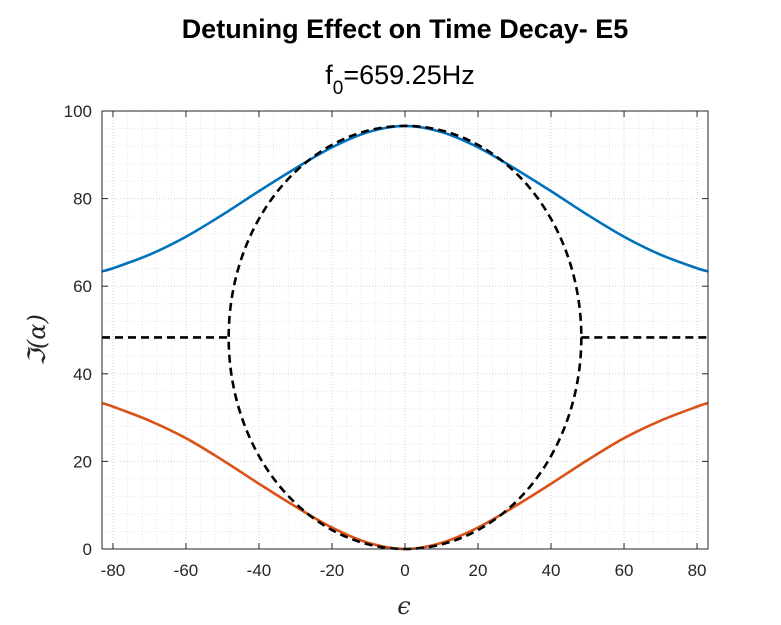 The width and height of the screenshot is (781, 625). I want to click on x-tick-label: -80, so click(113, 570).